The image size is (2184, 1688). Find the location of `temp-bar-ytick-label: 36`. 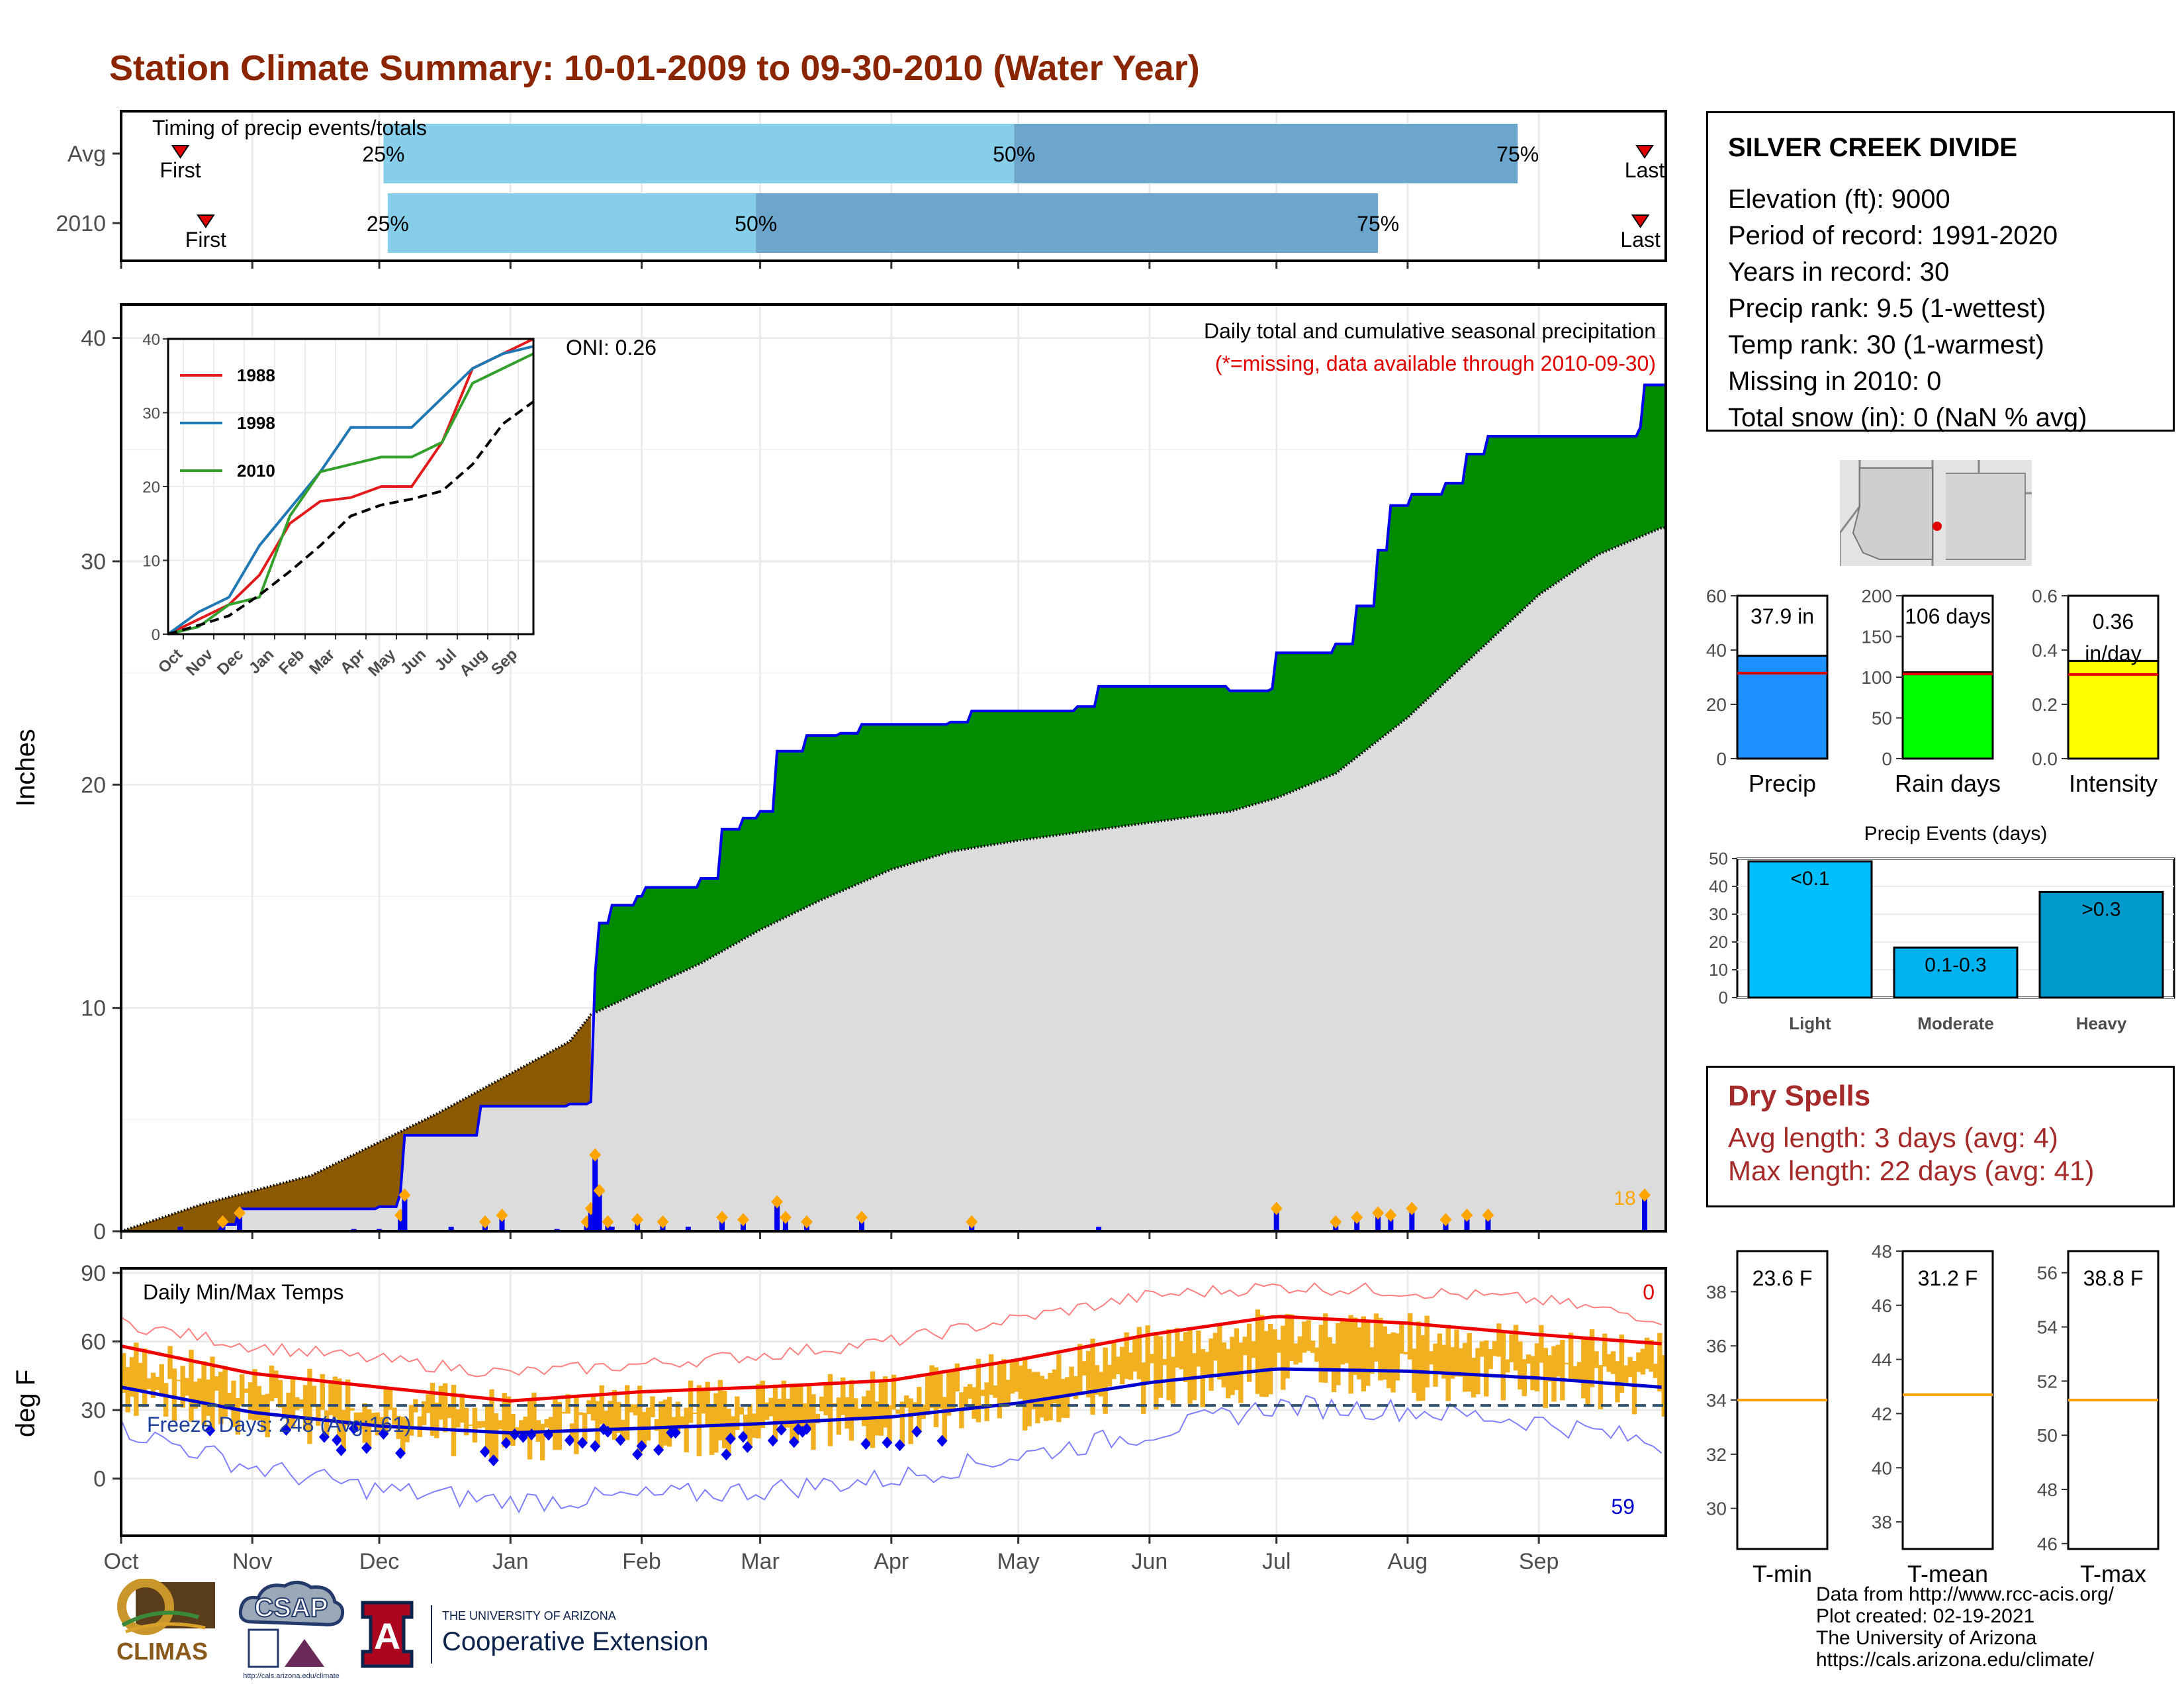

temp-bar-ytick-label: 36 is located at coordinates (1716, 1346).